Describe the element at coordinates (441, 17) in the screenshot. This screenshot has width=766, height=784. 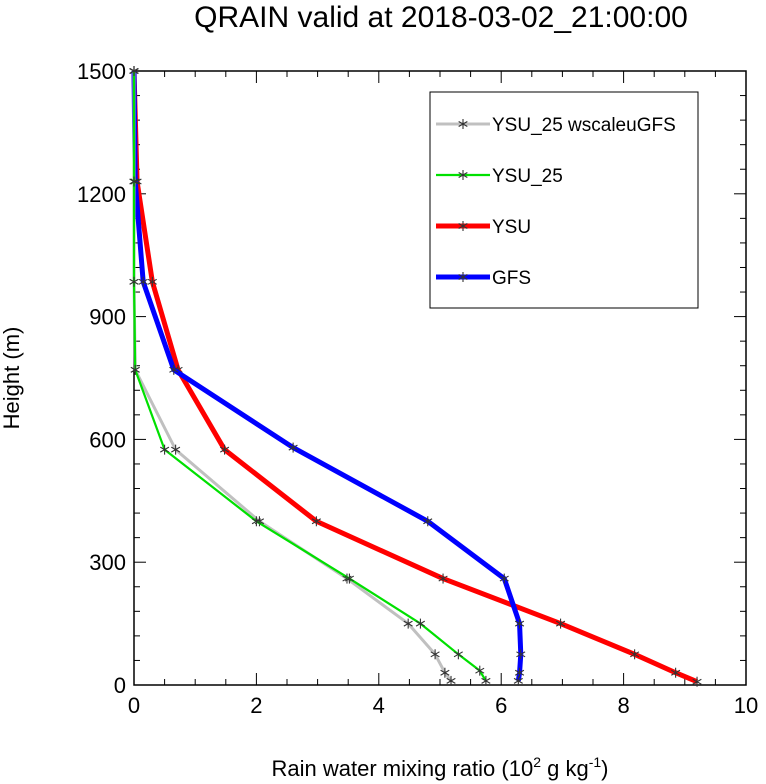
I see `chart-title: QRAIN valid at 2018-03-02_21:00:00` at that location.